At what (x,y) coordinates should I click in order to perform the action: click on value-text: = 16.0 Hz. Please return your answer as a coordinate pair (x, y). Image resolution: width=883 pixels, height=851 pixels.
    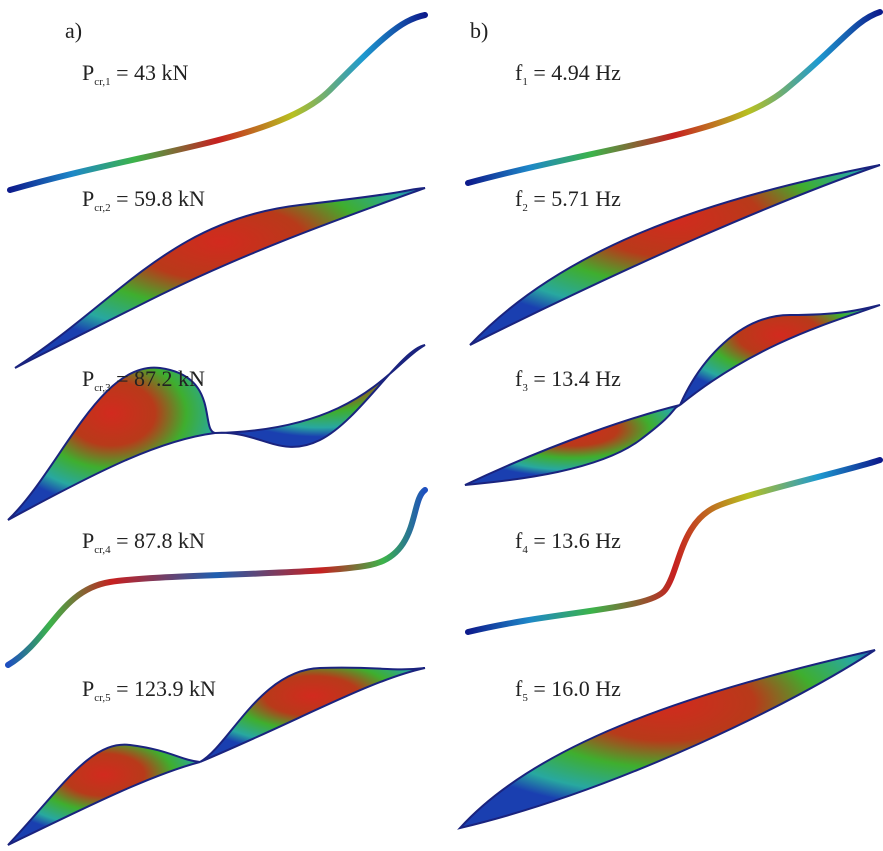
    Looking at the image, I should click on (574, 688).